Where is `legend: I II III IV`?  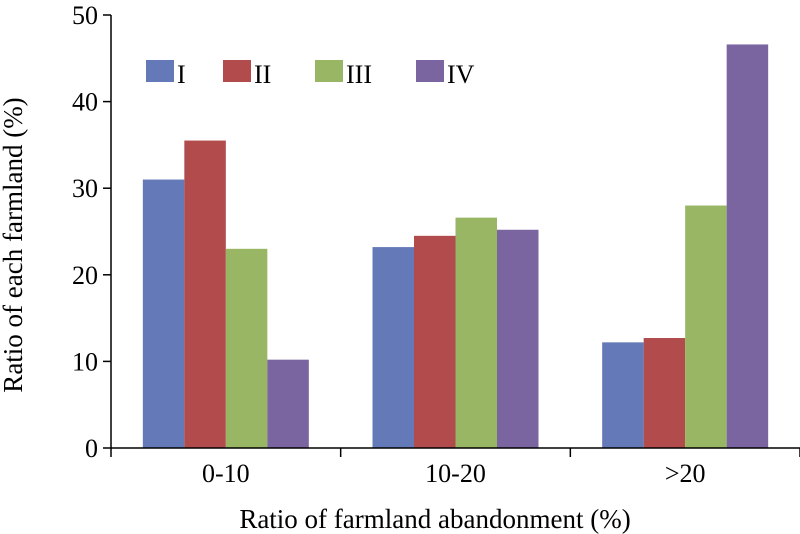
legend: I II III IV is located at coordinates (310, 74).